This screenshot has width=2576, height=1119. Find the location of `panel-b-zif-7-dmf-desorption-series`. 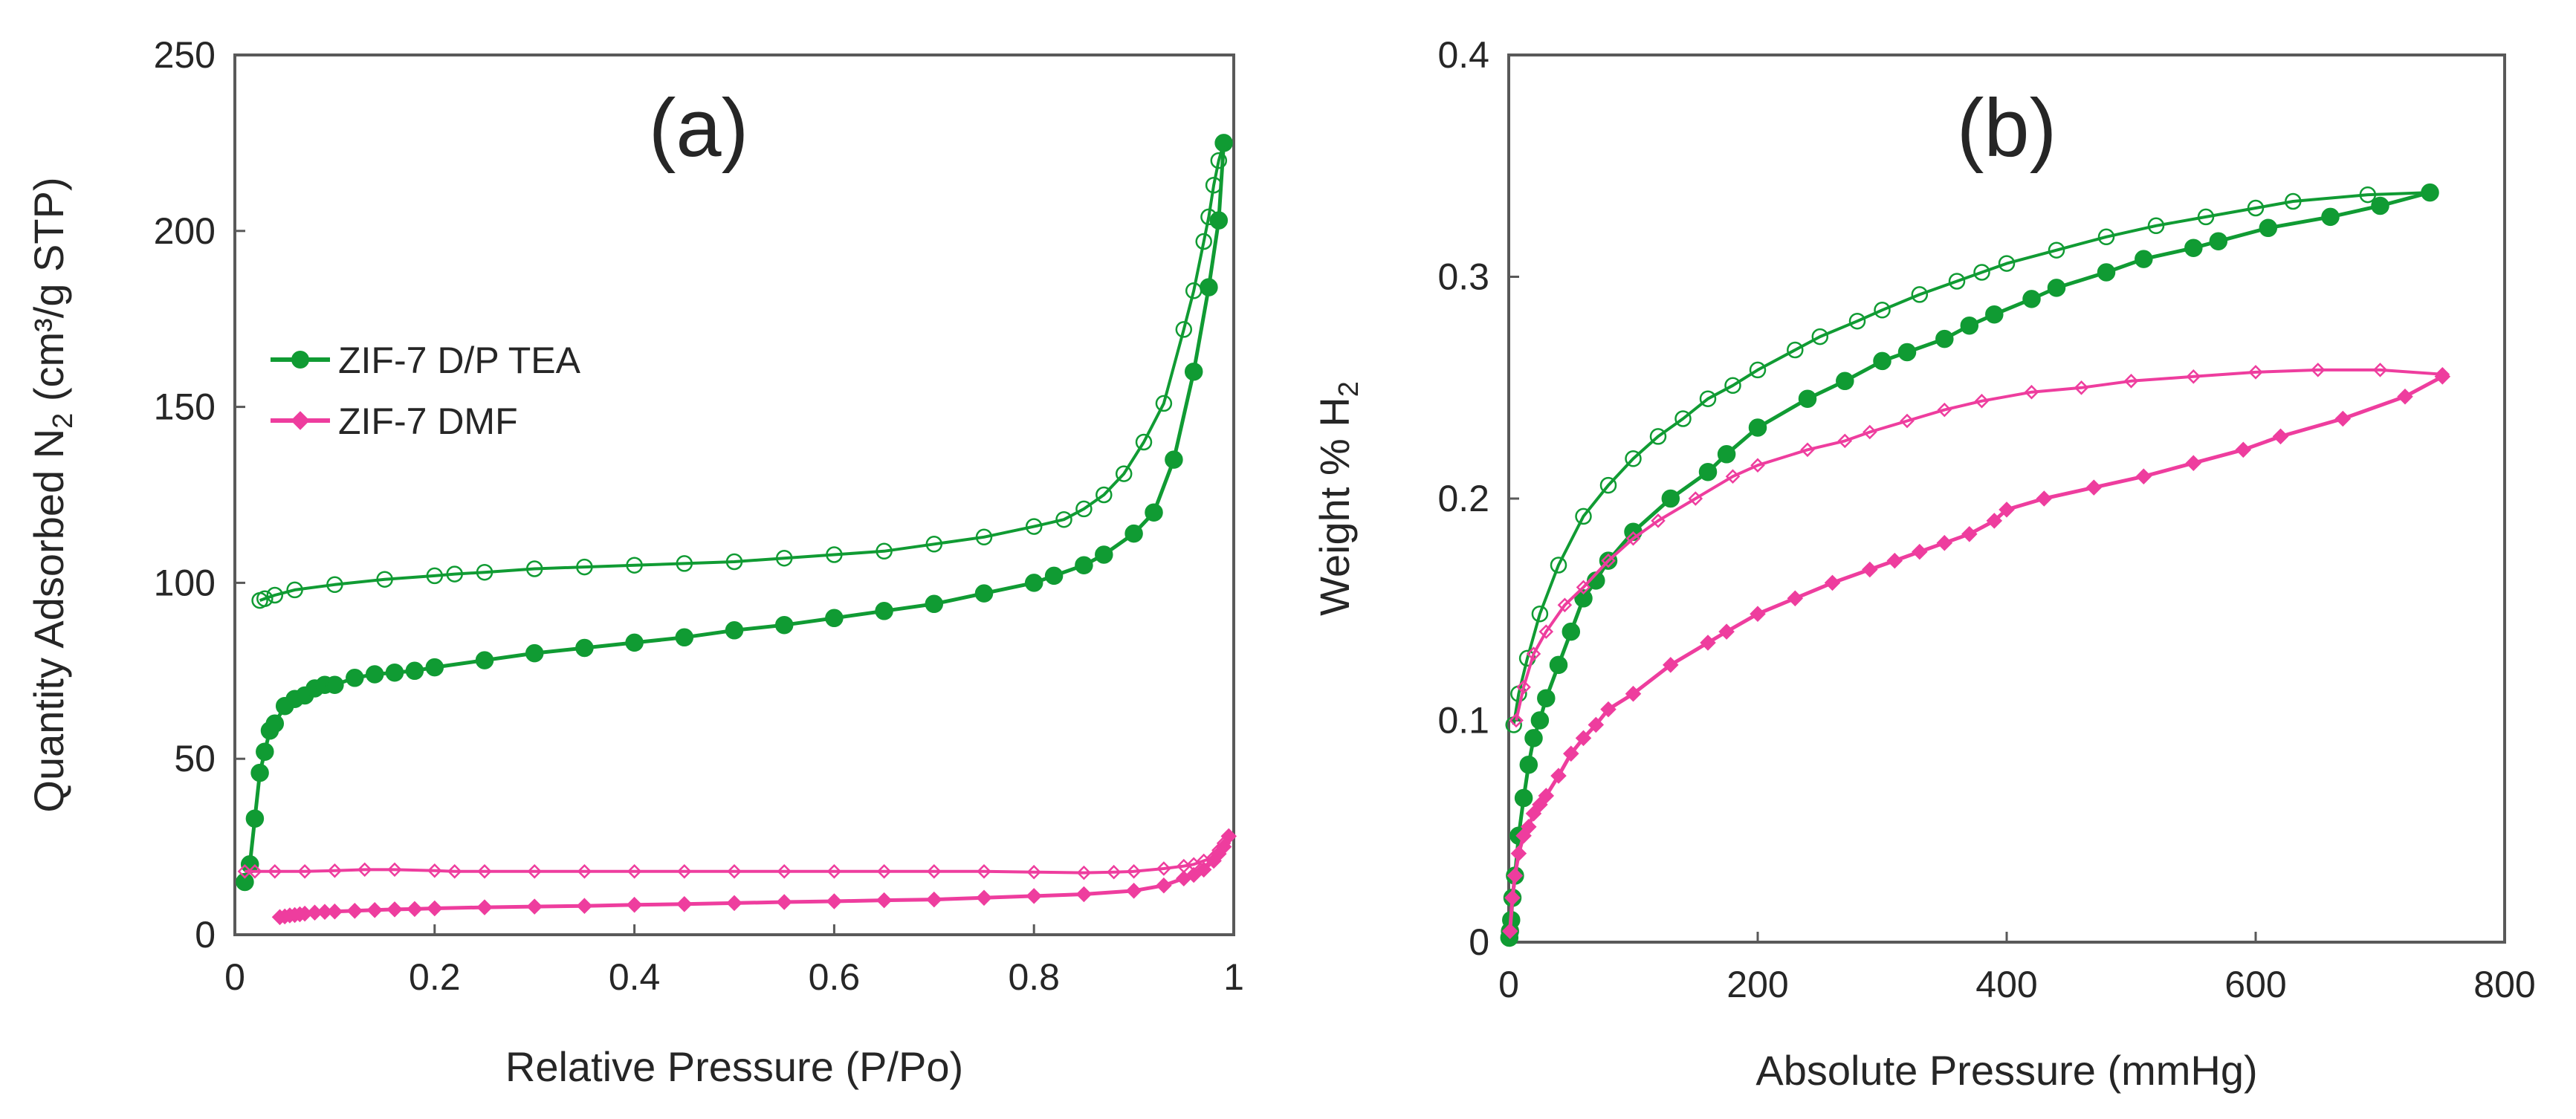

panel-b-zif-7-dmf-desorption-series is located at coordinates (1979, 545).